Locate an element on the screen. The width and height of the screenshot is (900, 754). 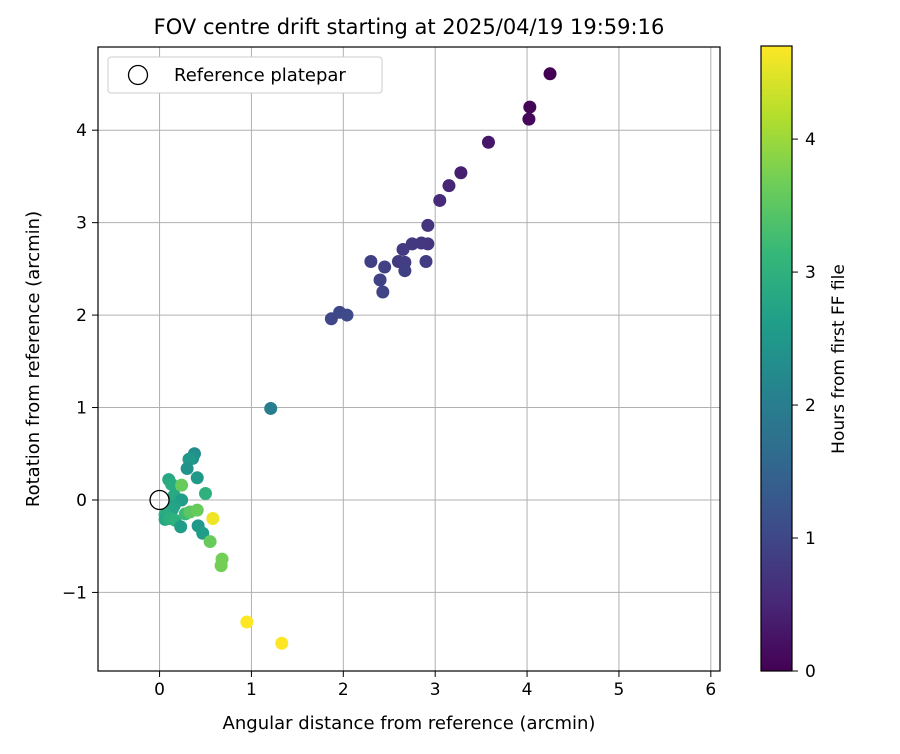
x-axis-label: Angular distance from reference (arcmin) is located at coordinates (409, 723).